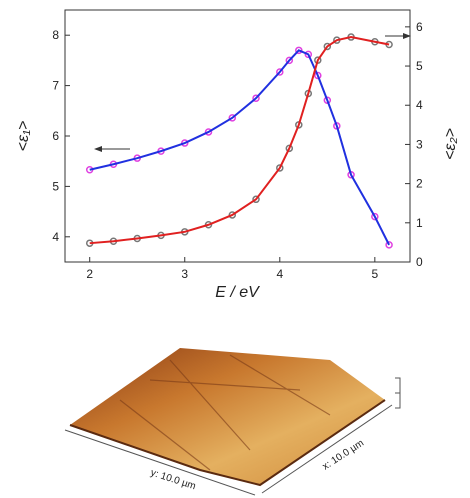  I want to click on right-arrow, so click(398, 36).